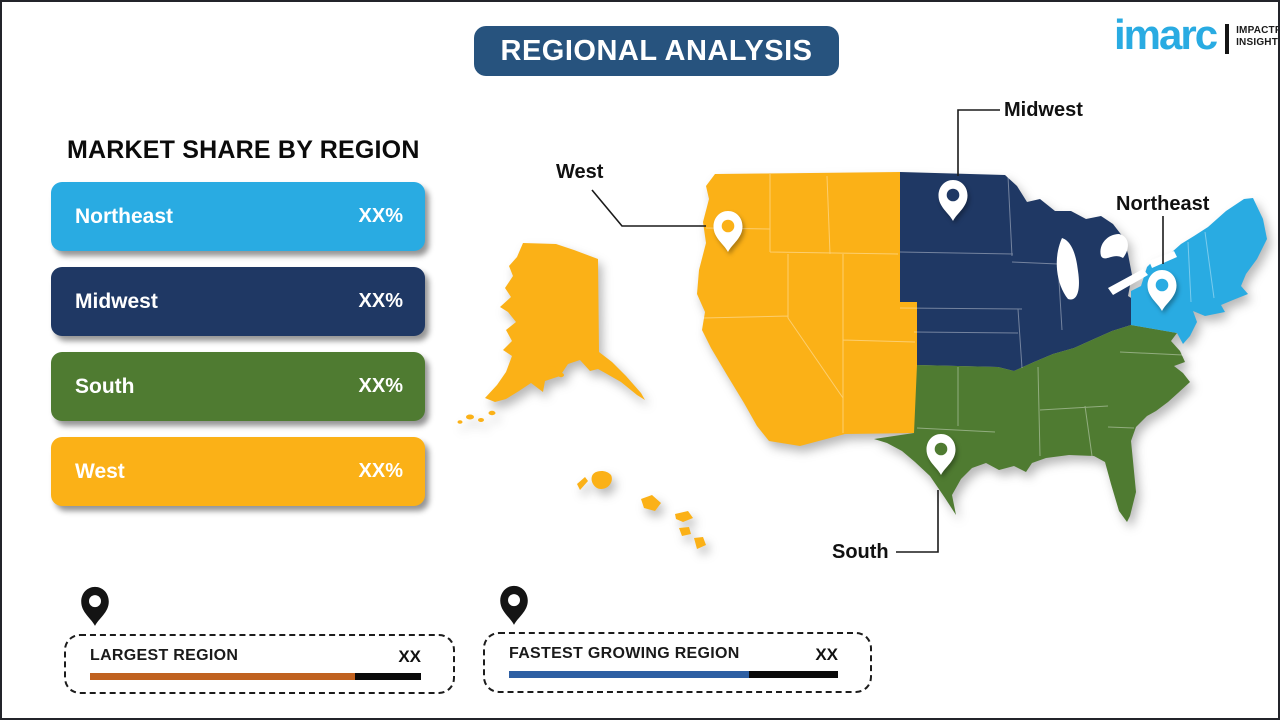 This screenshot has height=720, width=1280. What do you see at coordinates (95, 606) in the screenshot?
I see `largest-region-pin-icon` at bounding box center [95, 606].